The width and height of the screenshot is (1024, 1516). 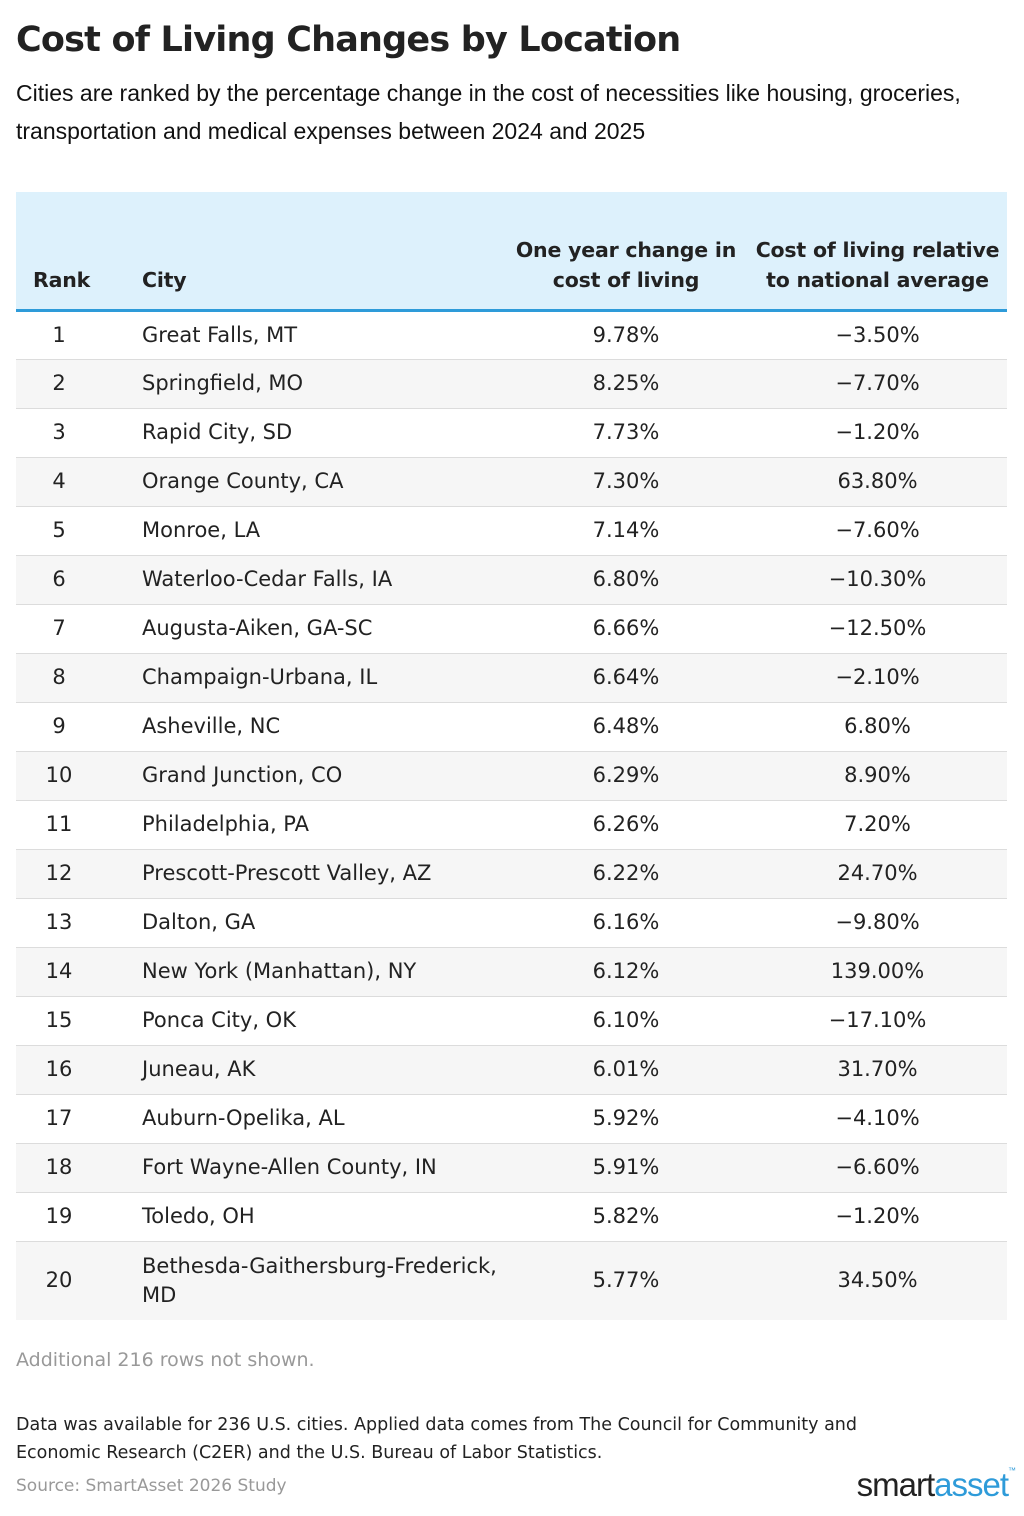 I want to click on rank-cell: 15, so click(x=59, y=1020).